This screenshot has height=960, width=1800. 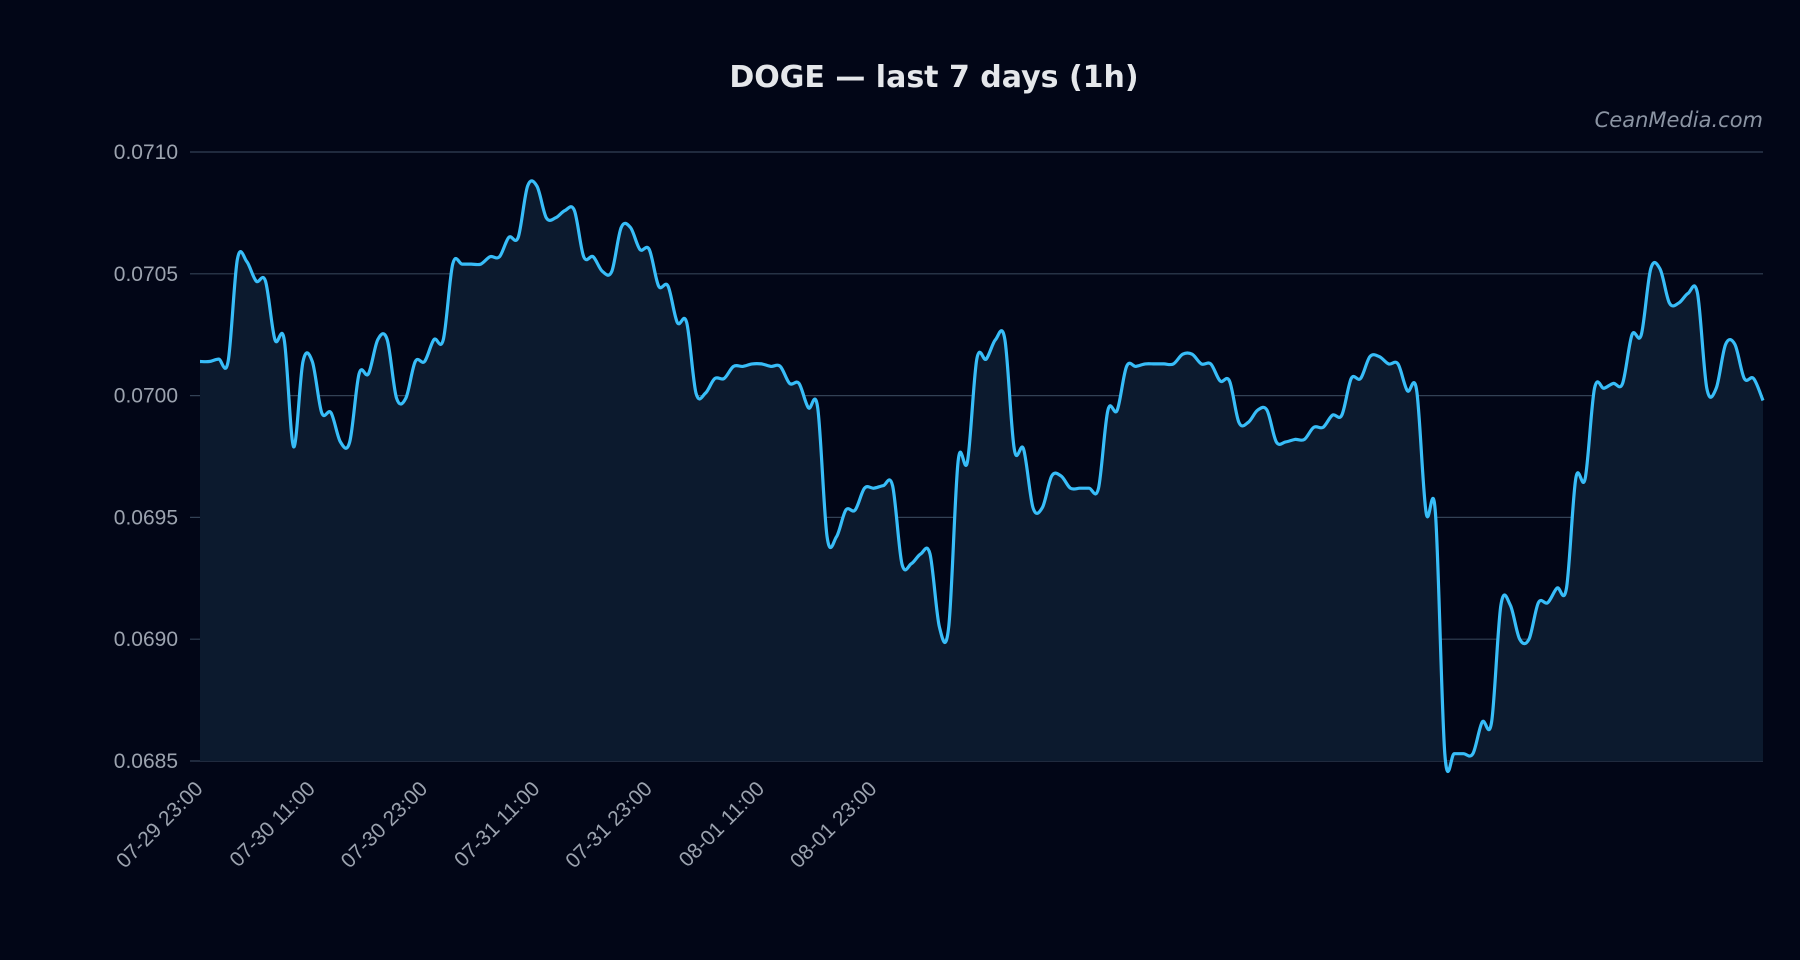 I want to click on x-tick-label: 07-31 23:00, so click(x=609, y=825).